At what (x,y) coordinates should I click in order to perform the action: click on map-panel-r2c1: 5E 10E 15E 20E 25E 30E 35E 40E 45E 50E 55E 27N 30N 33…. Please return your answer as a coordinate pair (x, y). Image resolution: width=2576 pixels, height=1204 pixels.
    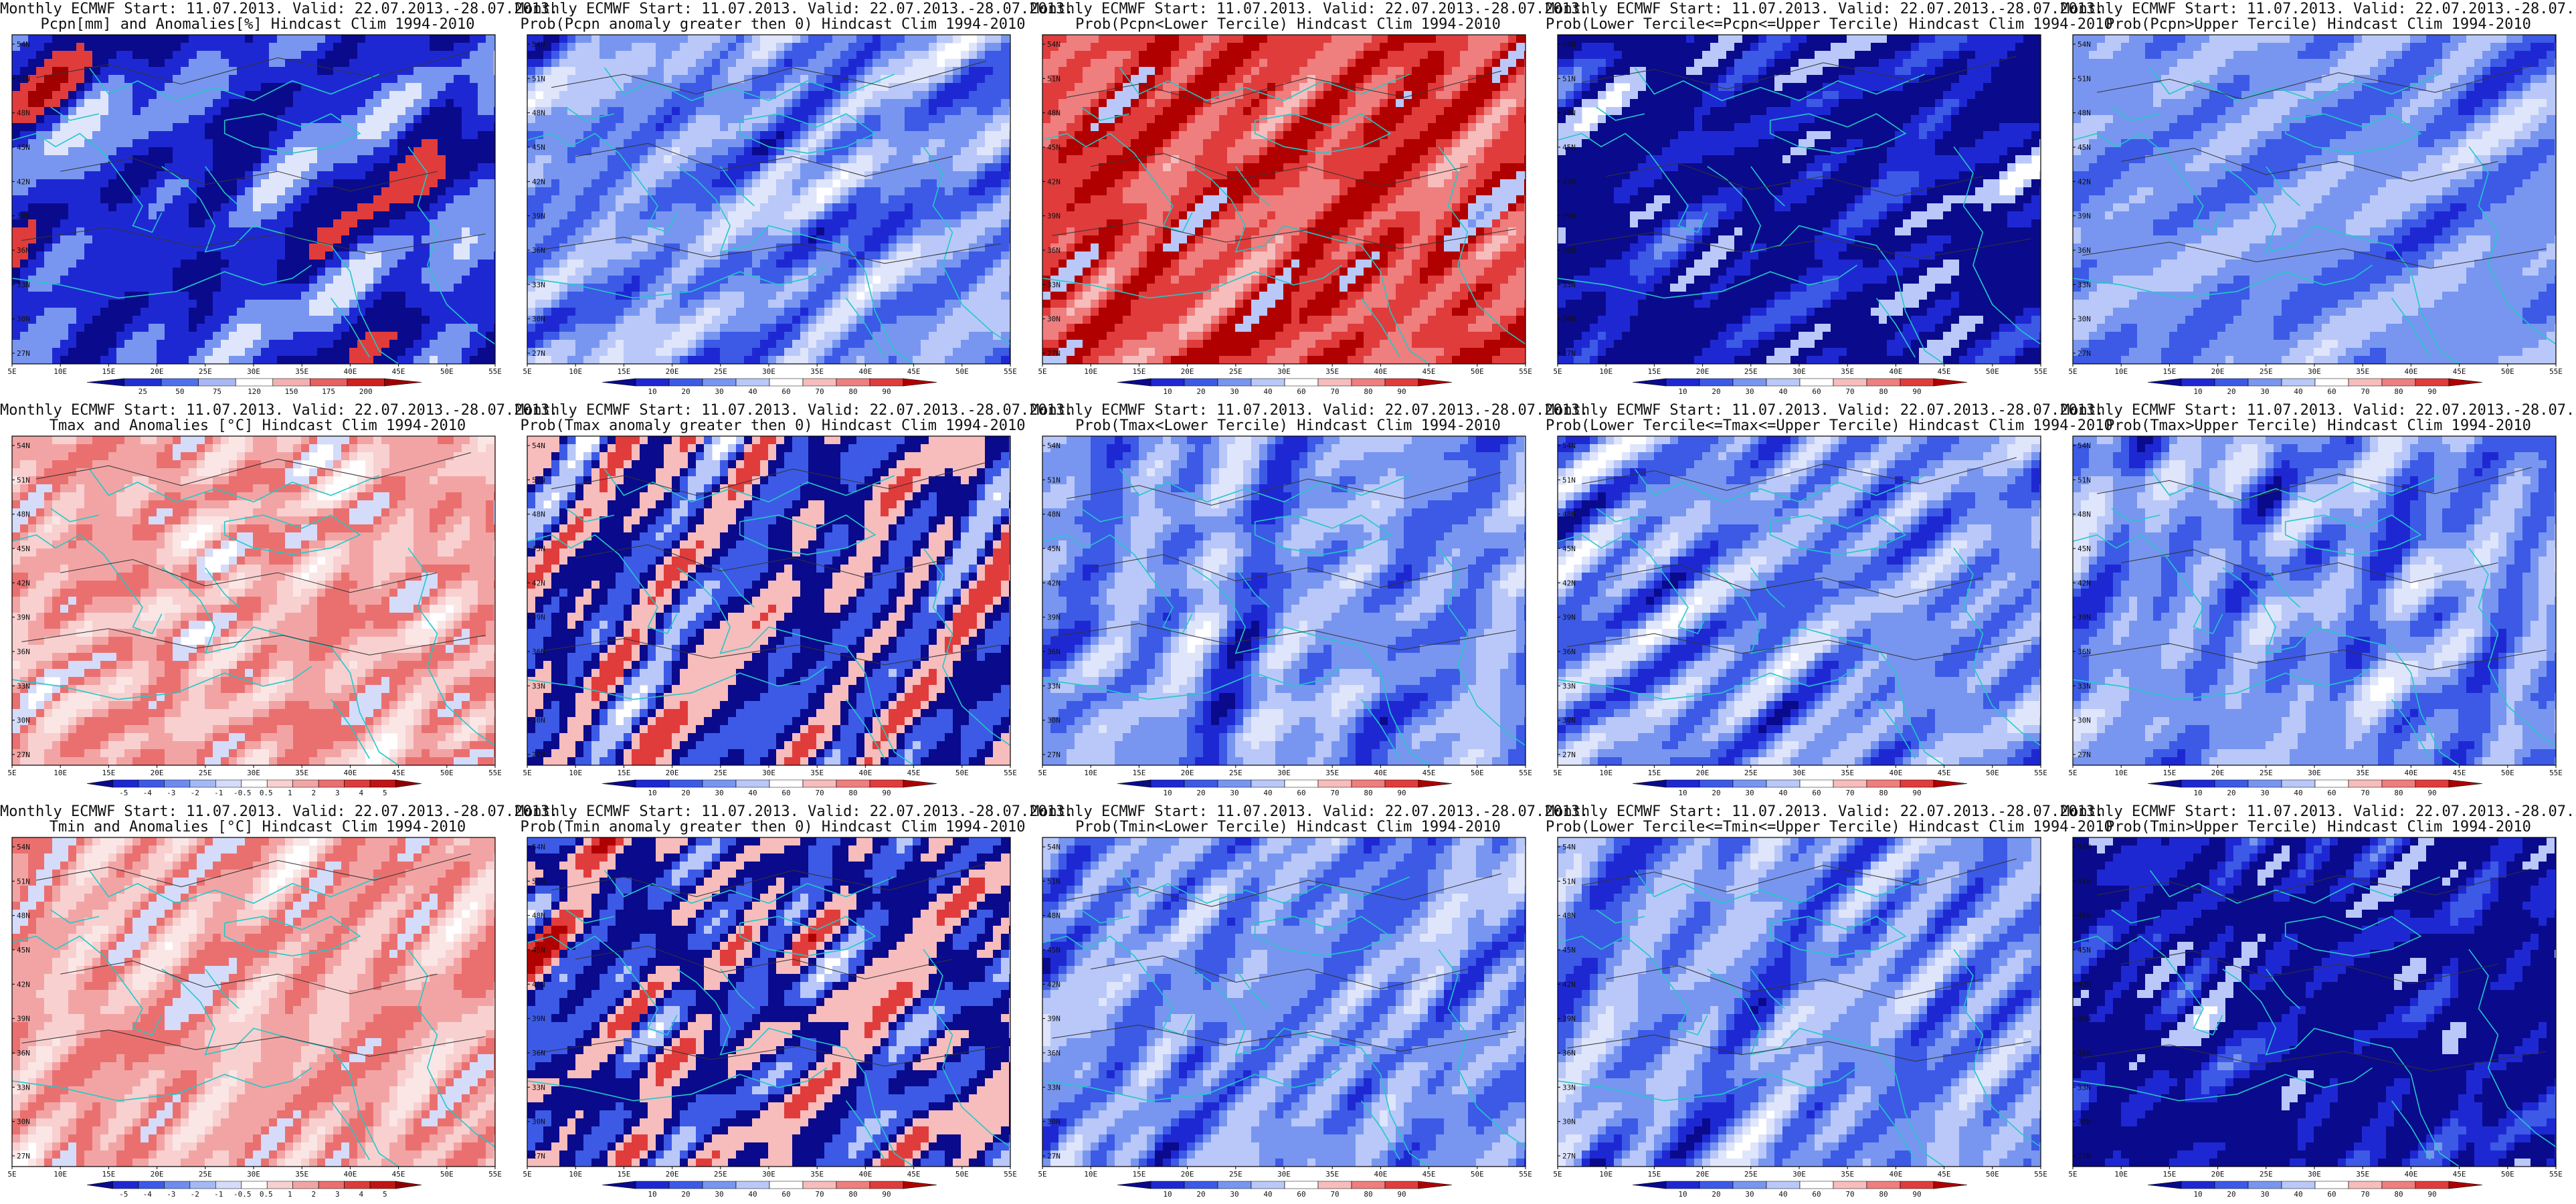
    Looking at the image, I should click on (279, 602).